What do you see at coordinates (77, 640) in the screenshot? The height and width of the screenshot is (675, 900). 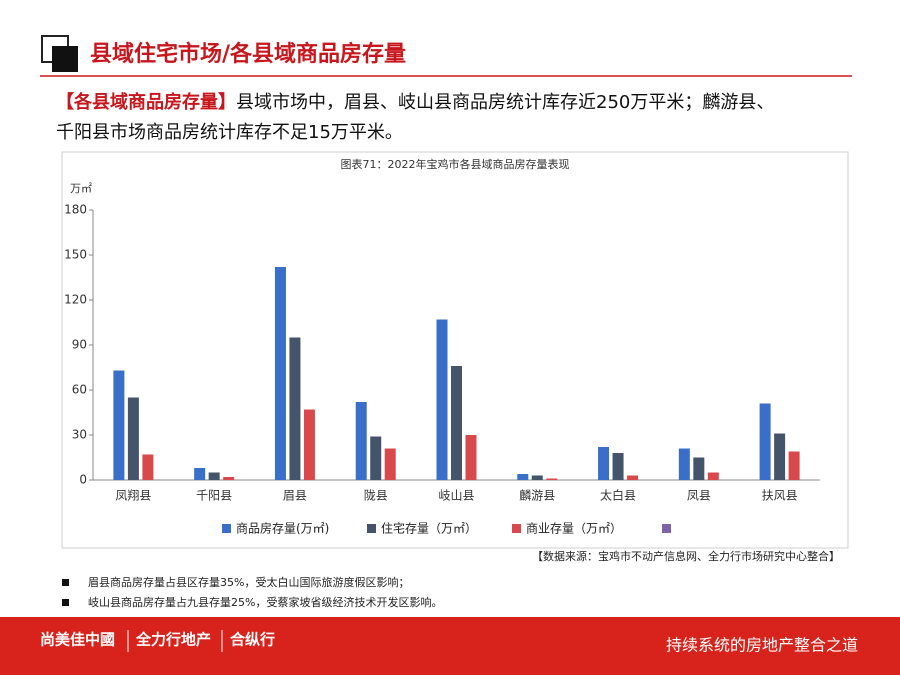 I see `footer-brand: 尚美佳中國` at bounding box center [77, 640].